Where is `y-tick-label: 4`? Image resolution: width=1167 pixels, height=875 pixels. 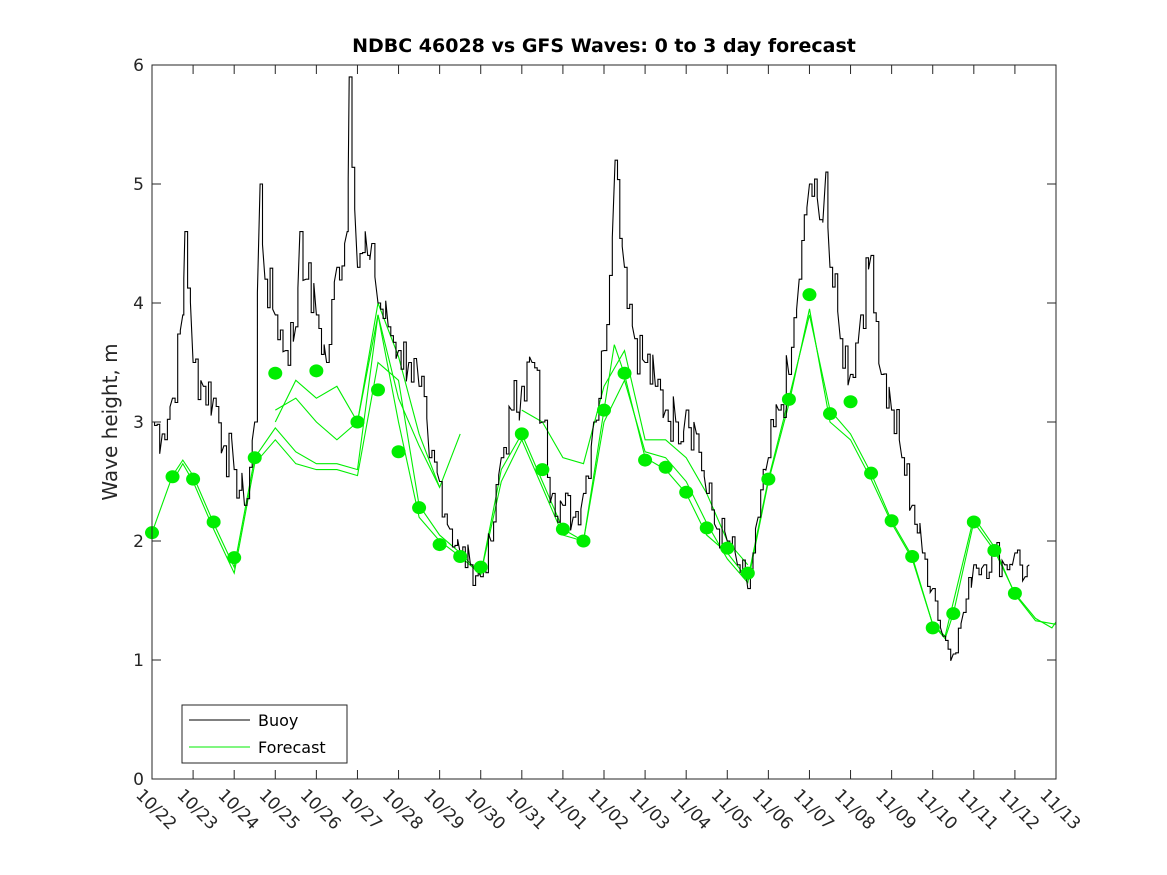
y-tick-label: 4 is located at coordinates (138, 304).